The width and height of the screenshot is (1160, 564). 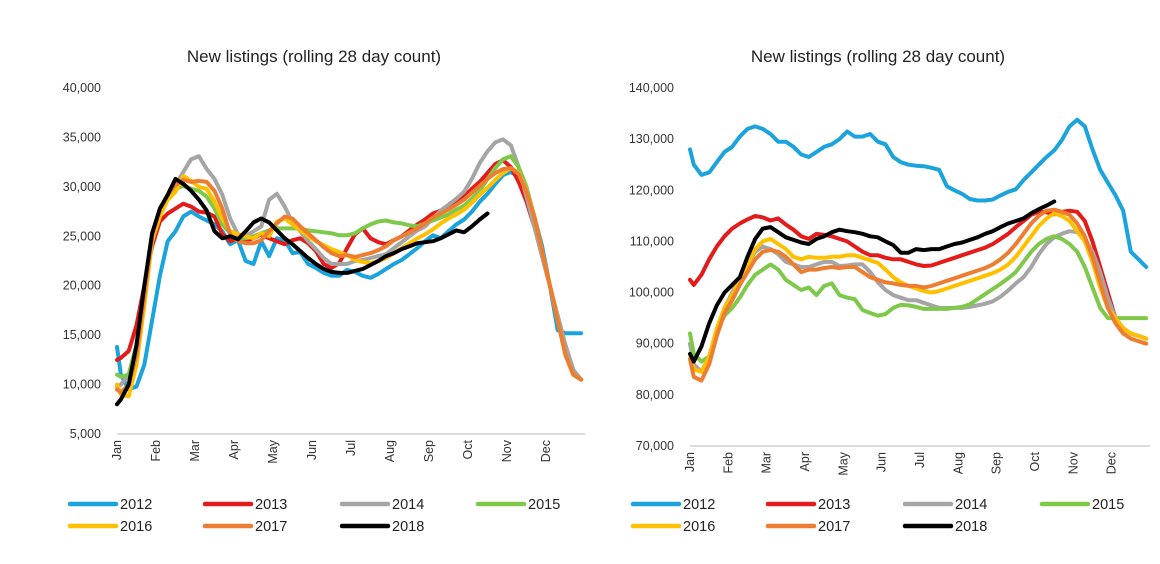 I want to click on series-line-2016, so click(x=918, y=292).